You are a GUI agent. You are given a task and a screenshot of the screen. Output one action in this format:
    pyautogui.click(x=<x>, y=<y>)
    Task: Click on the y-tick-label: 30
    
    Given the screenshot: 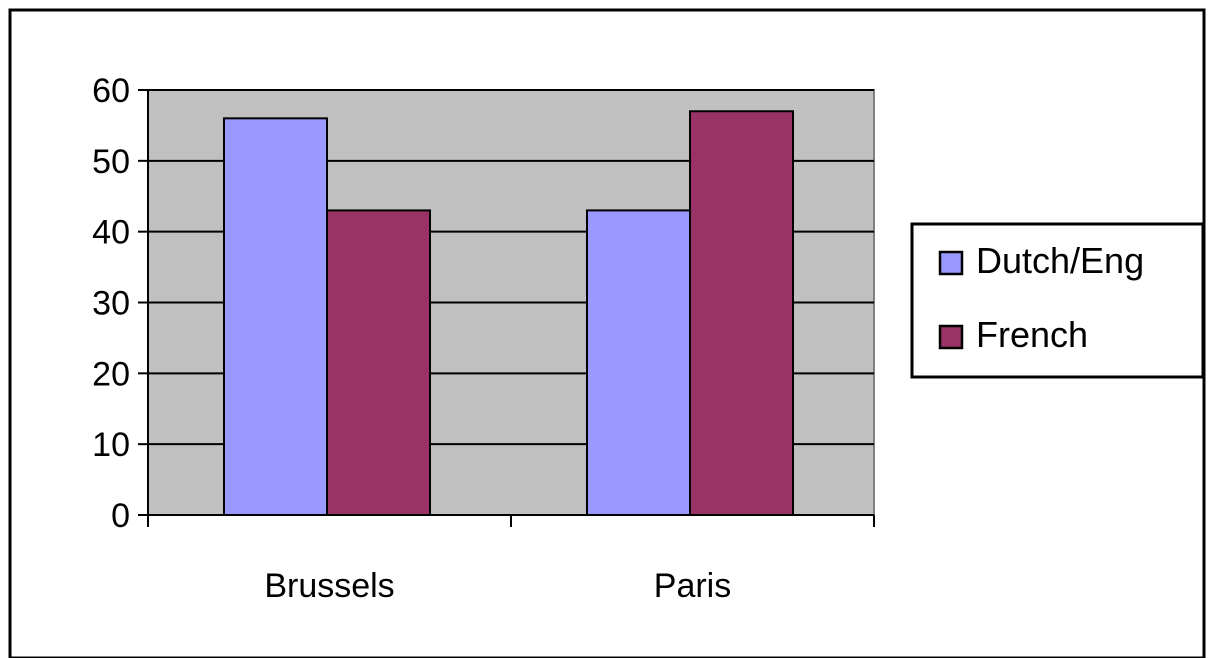 What is the action you would take?
    pyautogui.click(x=111, y=304)
    